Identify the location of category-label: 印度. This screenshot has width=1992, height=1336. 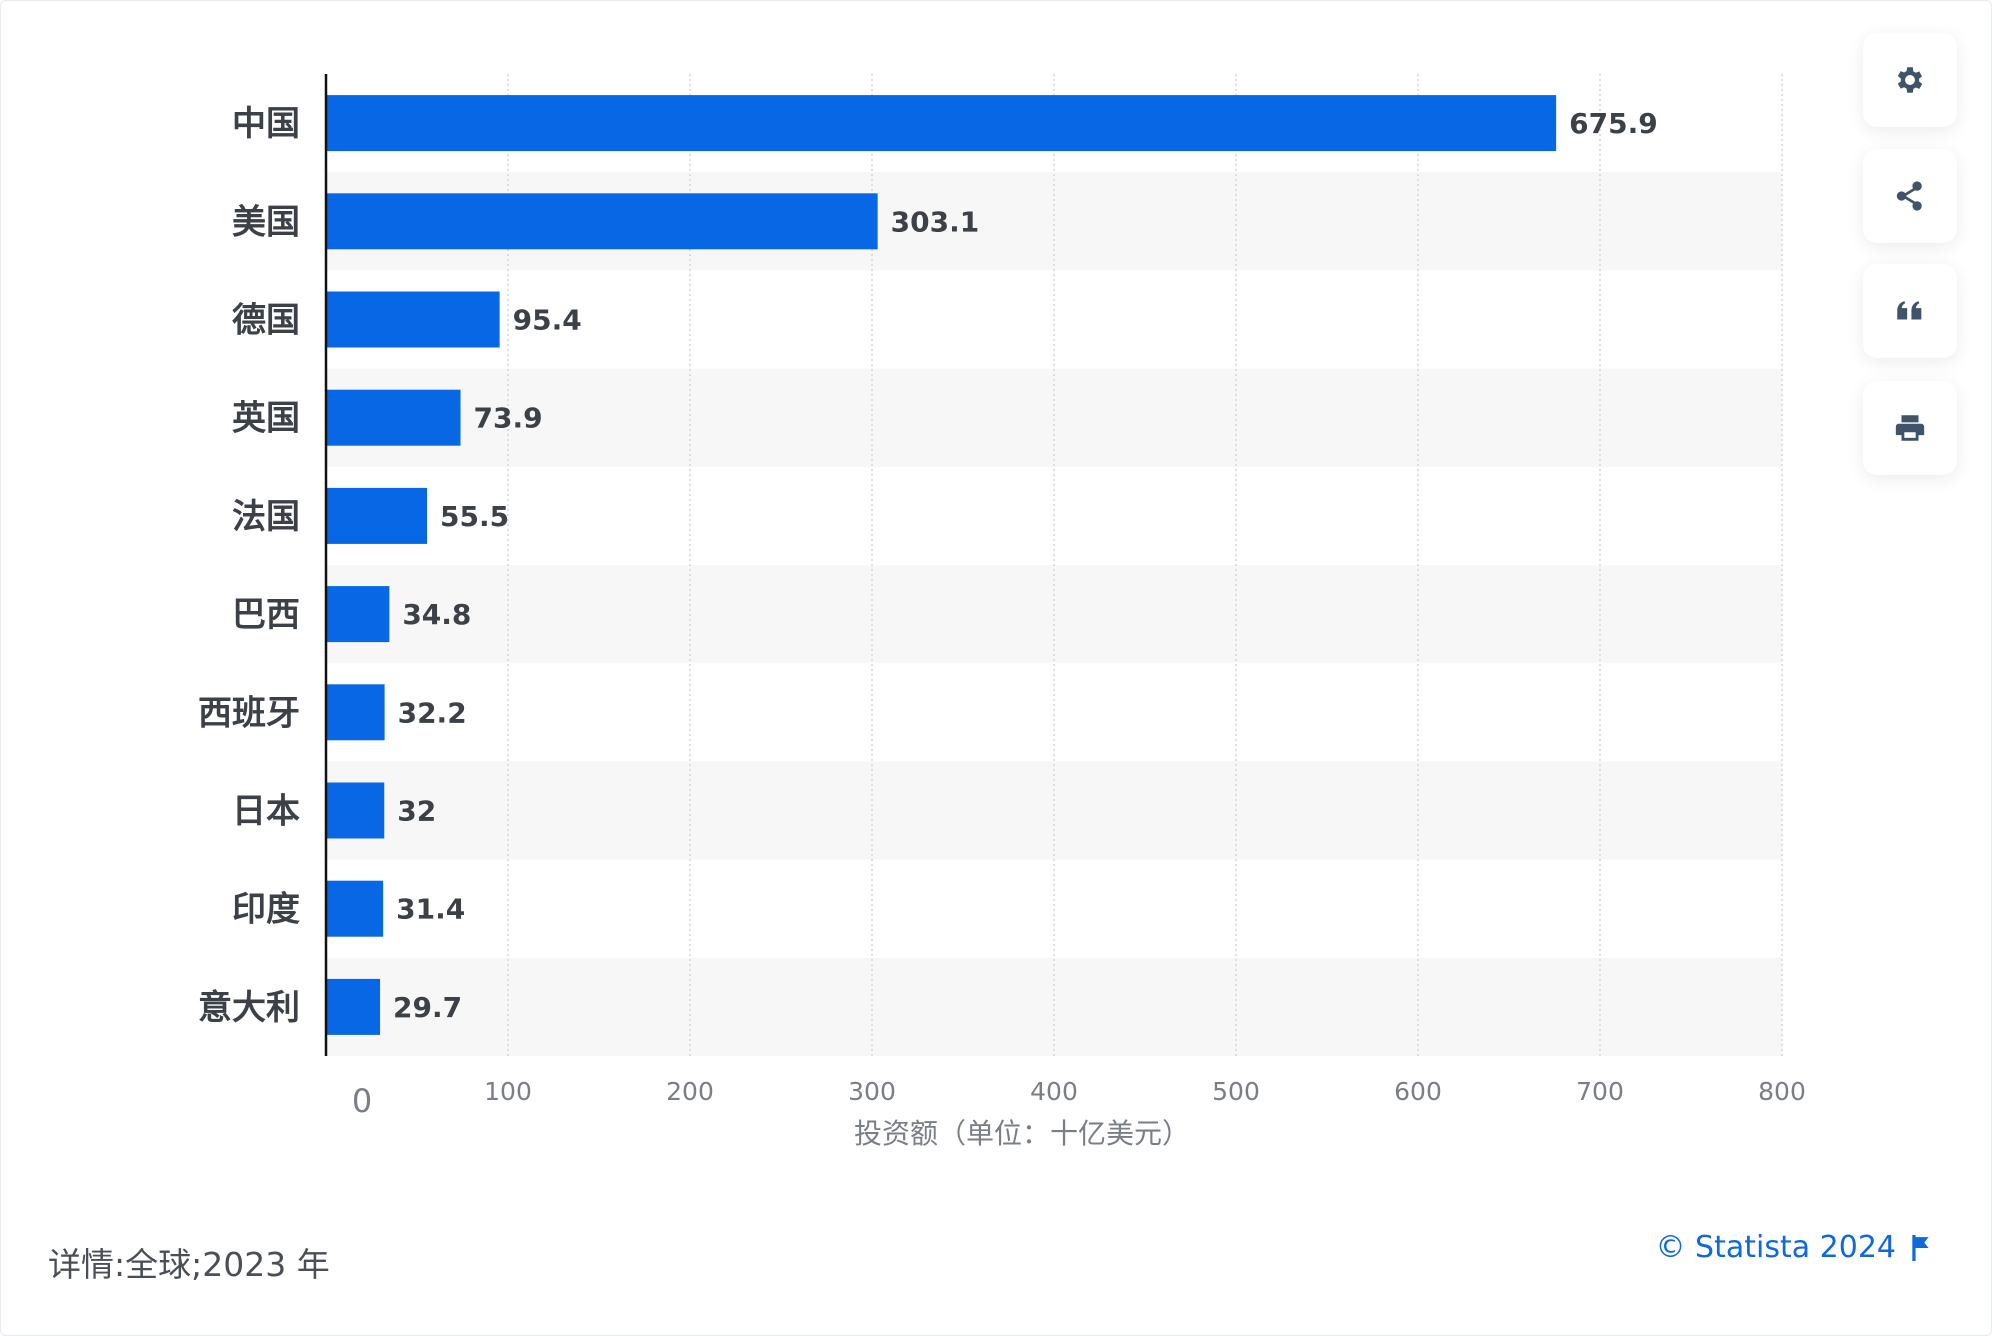
(266, 910).